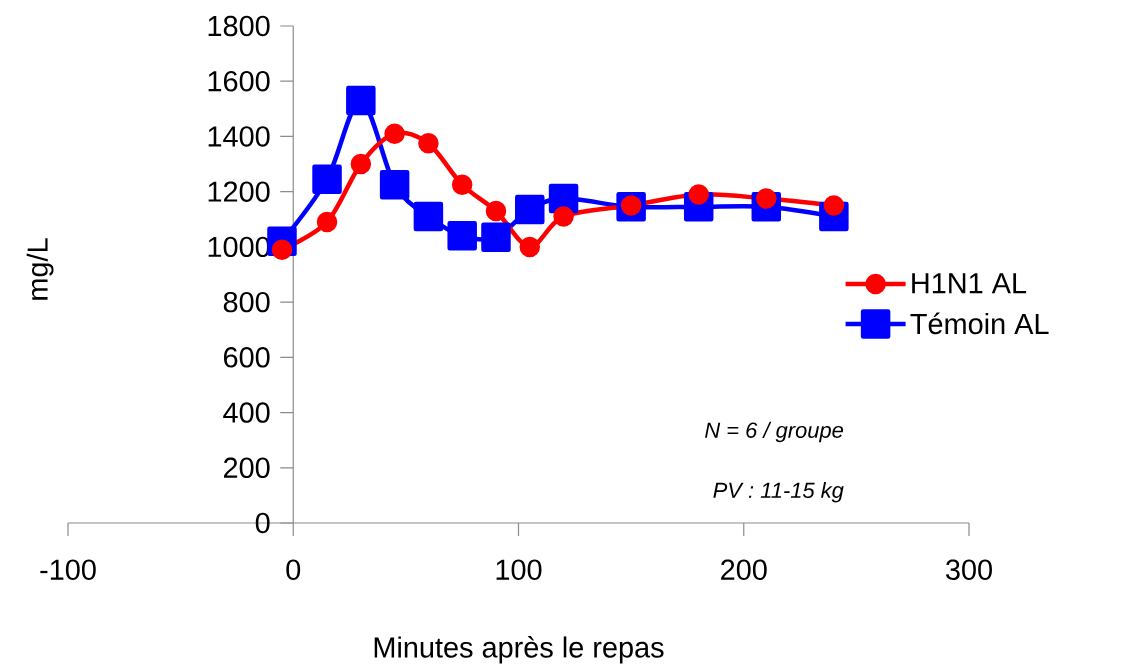 Image resolution: width=1122 pixels, height=669 pixels. Describe the element at coordinates (519, 650) in the screenshot. I see `x-axis-title: Minutes après le repas` at that location.